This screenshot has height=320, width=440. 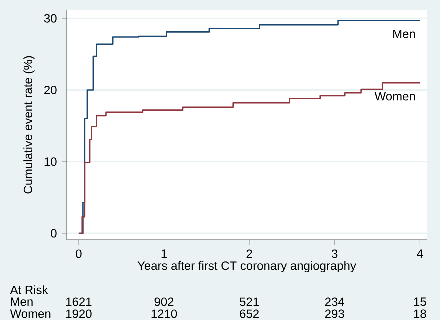 What do you see at coordinates (54, 233) in the screenshot?
I see `y-tick-label: 0` at bounding box center [54, 233].